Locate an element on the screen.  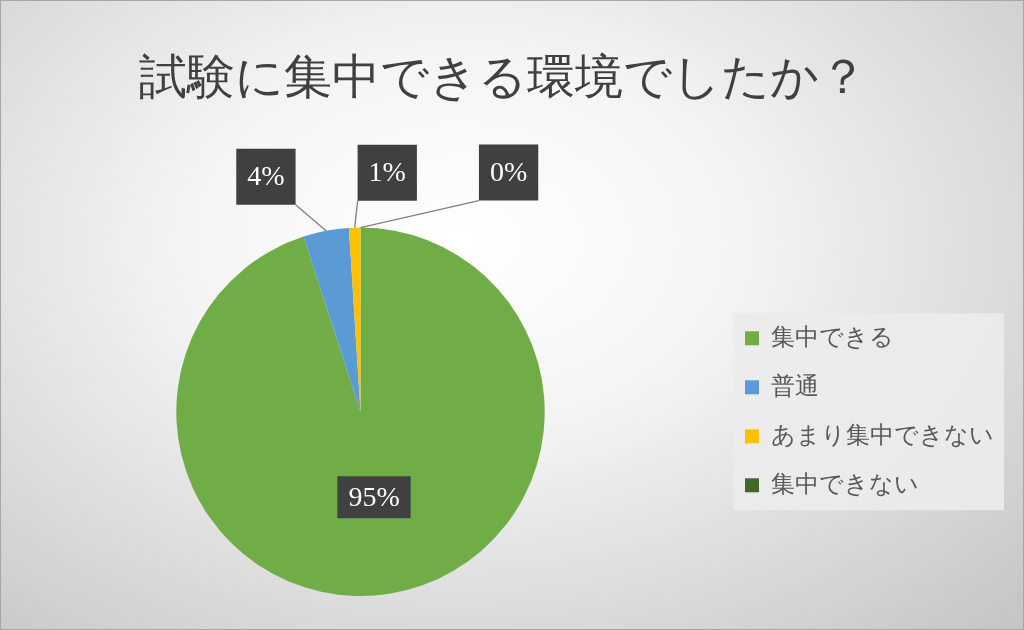
data-label: 1% is located at coordinates (387, 172).